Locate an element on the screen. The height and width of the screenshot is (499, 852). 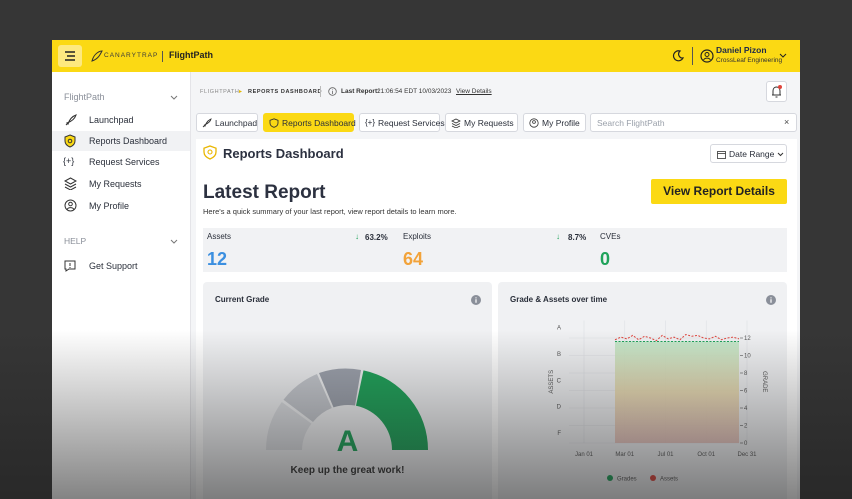
search-box: Search FlightPath × is located at coordinates (693, 122).